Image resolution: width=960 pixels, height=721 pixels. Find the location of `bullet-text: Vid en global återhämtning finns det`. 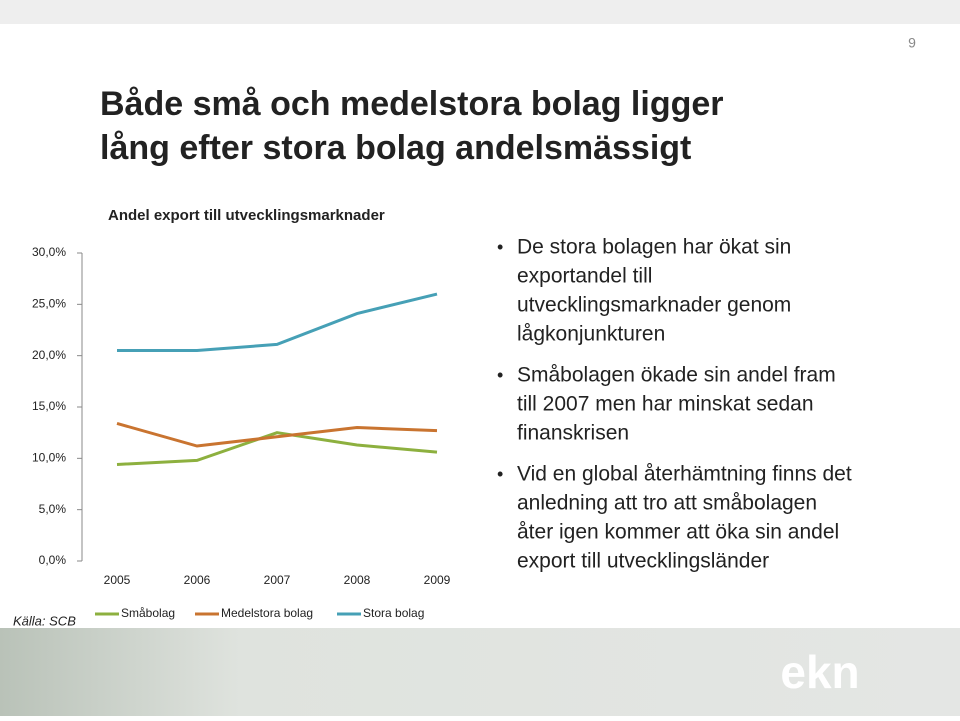

bullet-text: Vid en global återhämtning finns det is located at coordinates (684, 474).